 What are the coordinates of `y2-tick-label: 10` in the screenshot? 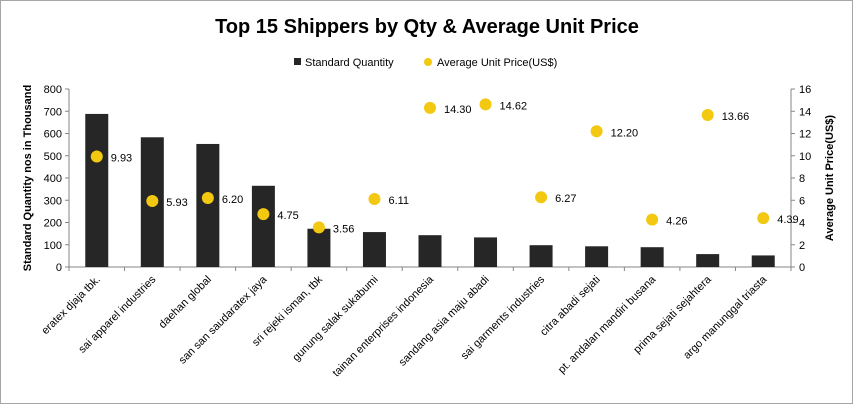 It's located at (805, 157).